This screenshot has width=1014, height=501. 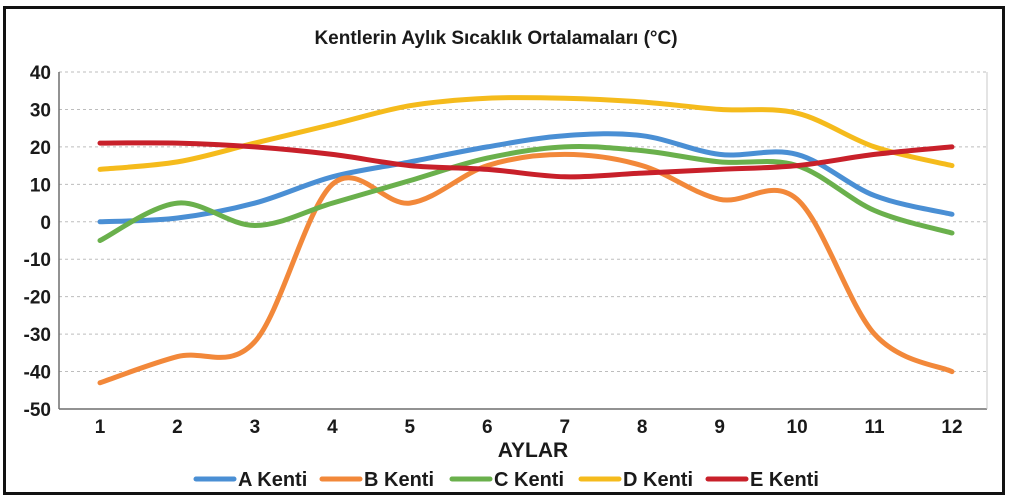 What do you see at coordinates (37, 410) in the screenshot?
I see `y-tick-label: -50` at bounding box center [37, 410].